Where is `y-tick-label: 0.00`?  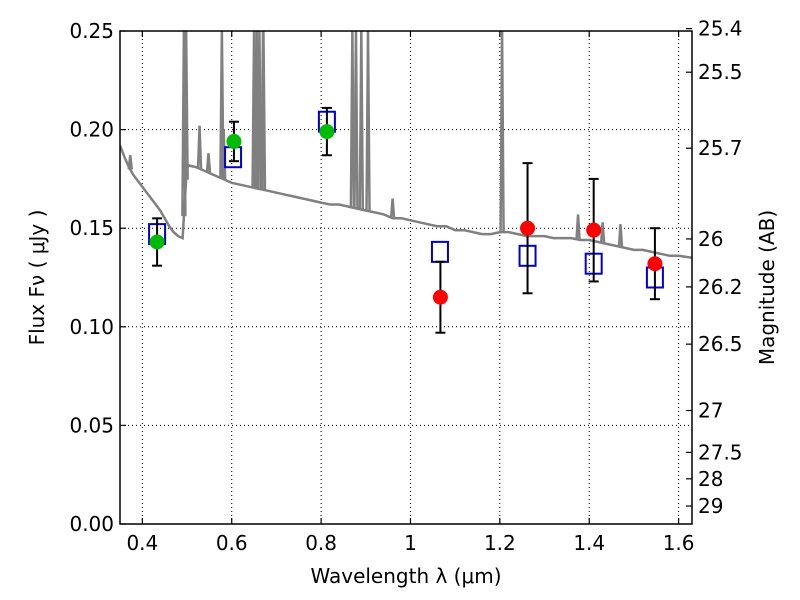
y-tick-label: 0.00 is located at coordinates (91, 524).